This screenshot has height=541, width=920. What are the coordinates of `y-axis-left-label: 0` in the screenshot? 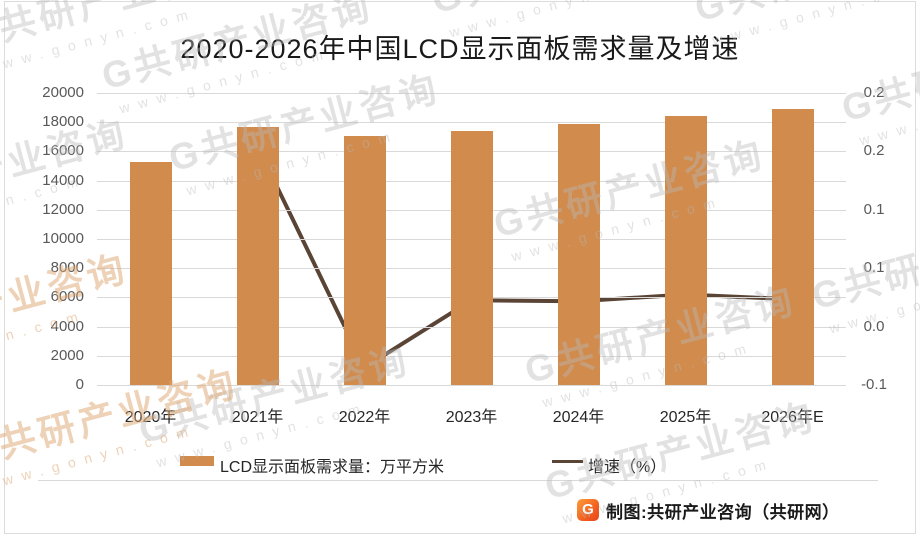 It's located at (79, 384).